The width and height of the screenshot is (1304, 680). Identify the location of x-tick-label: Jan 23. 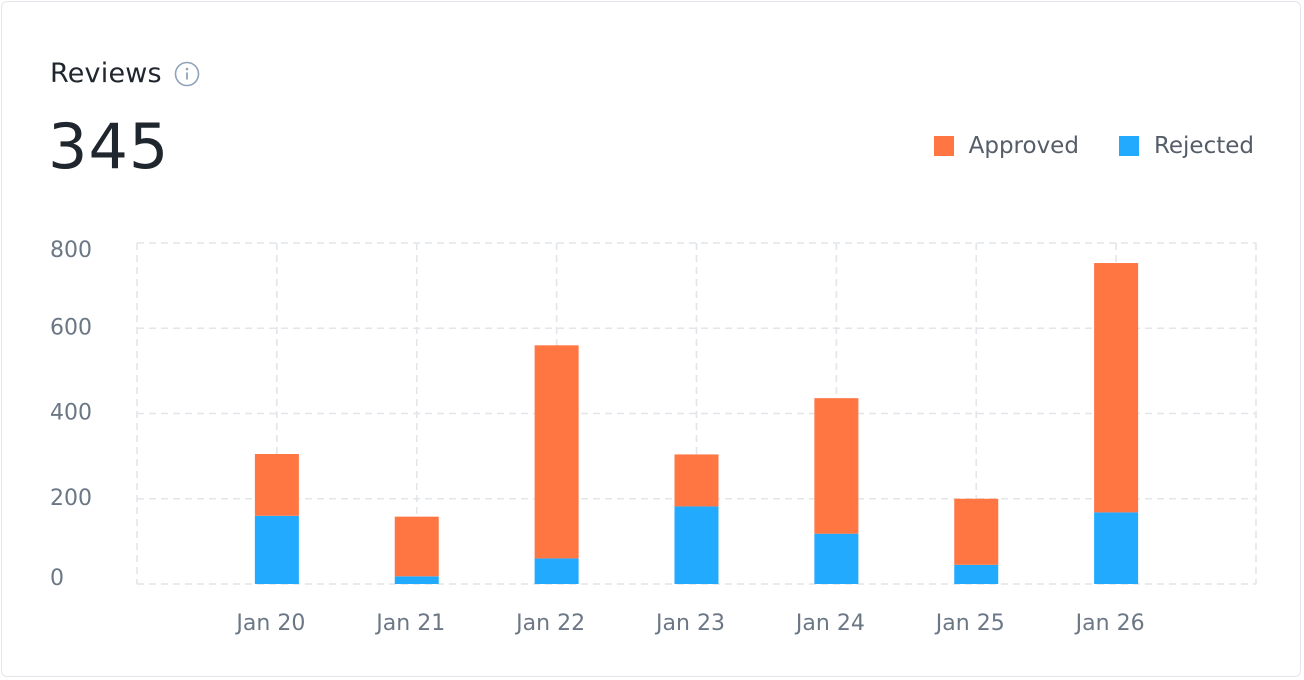
(689, 623).